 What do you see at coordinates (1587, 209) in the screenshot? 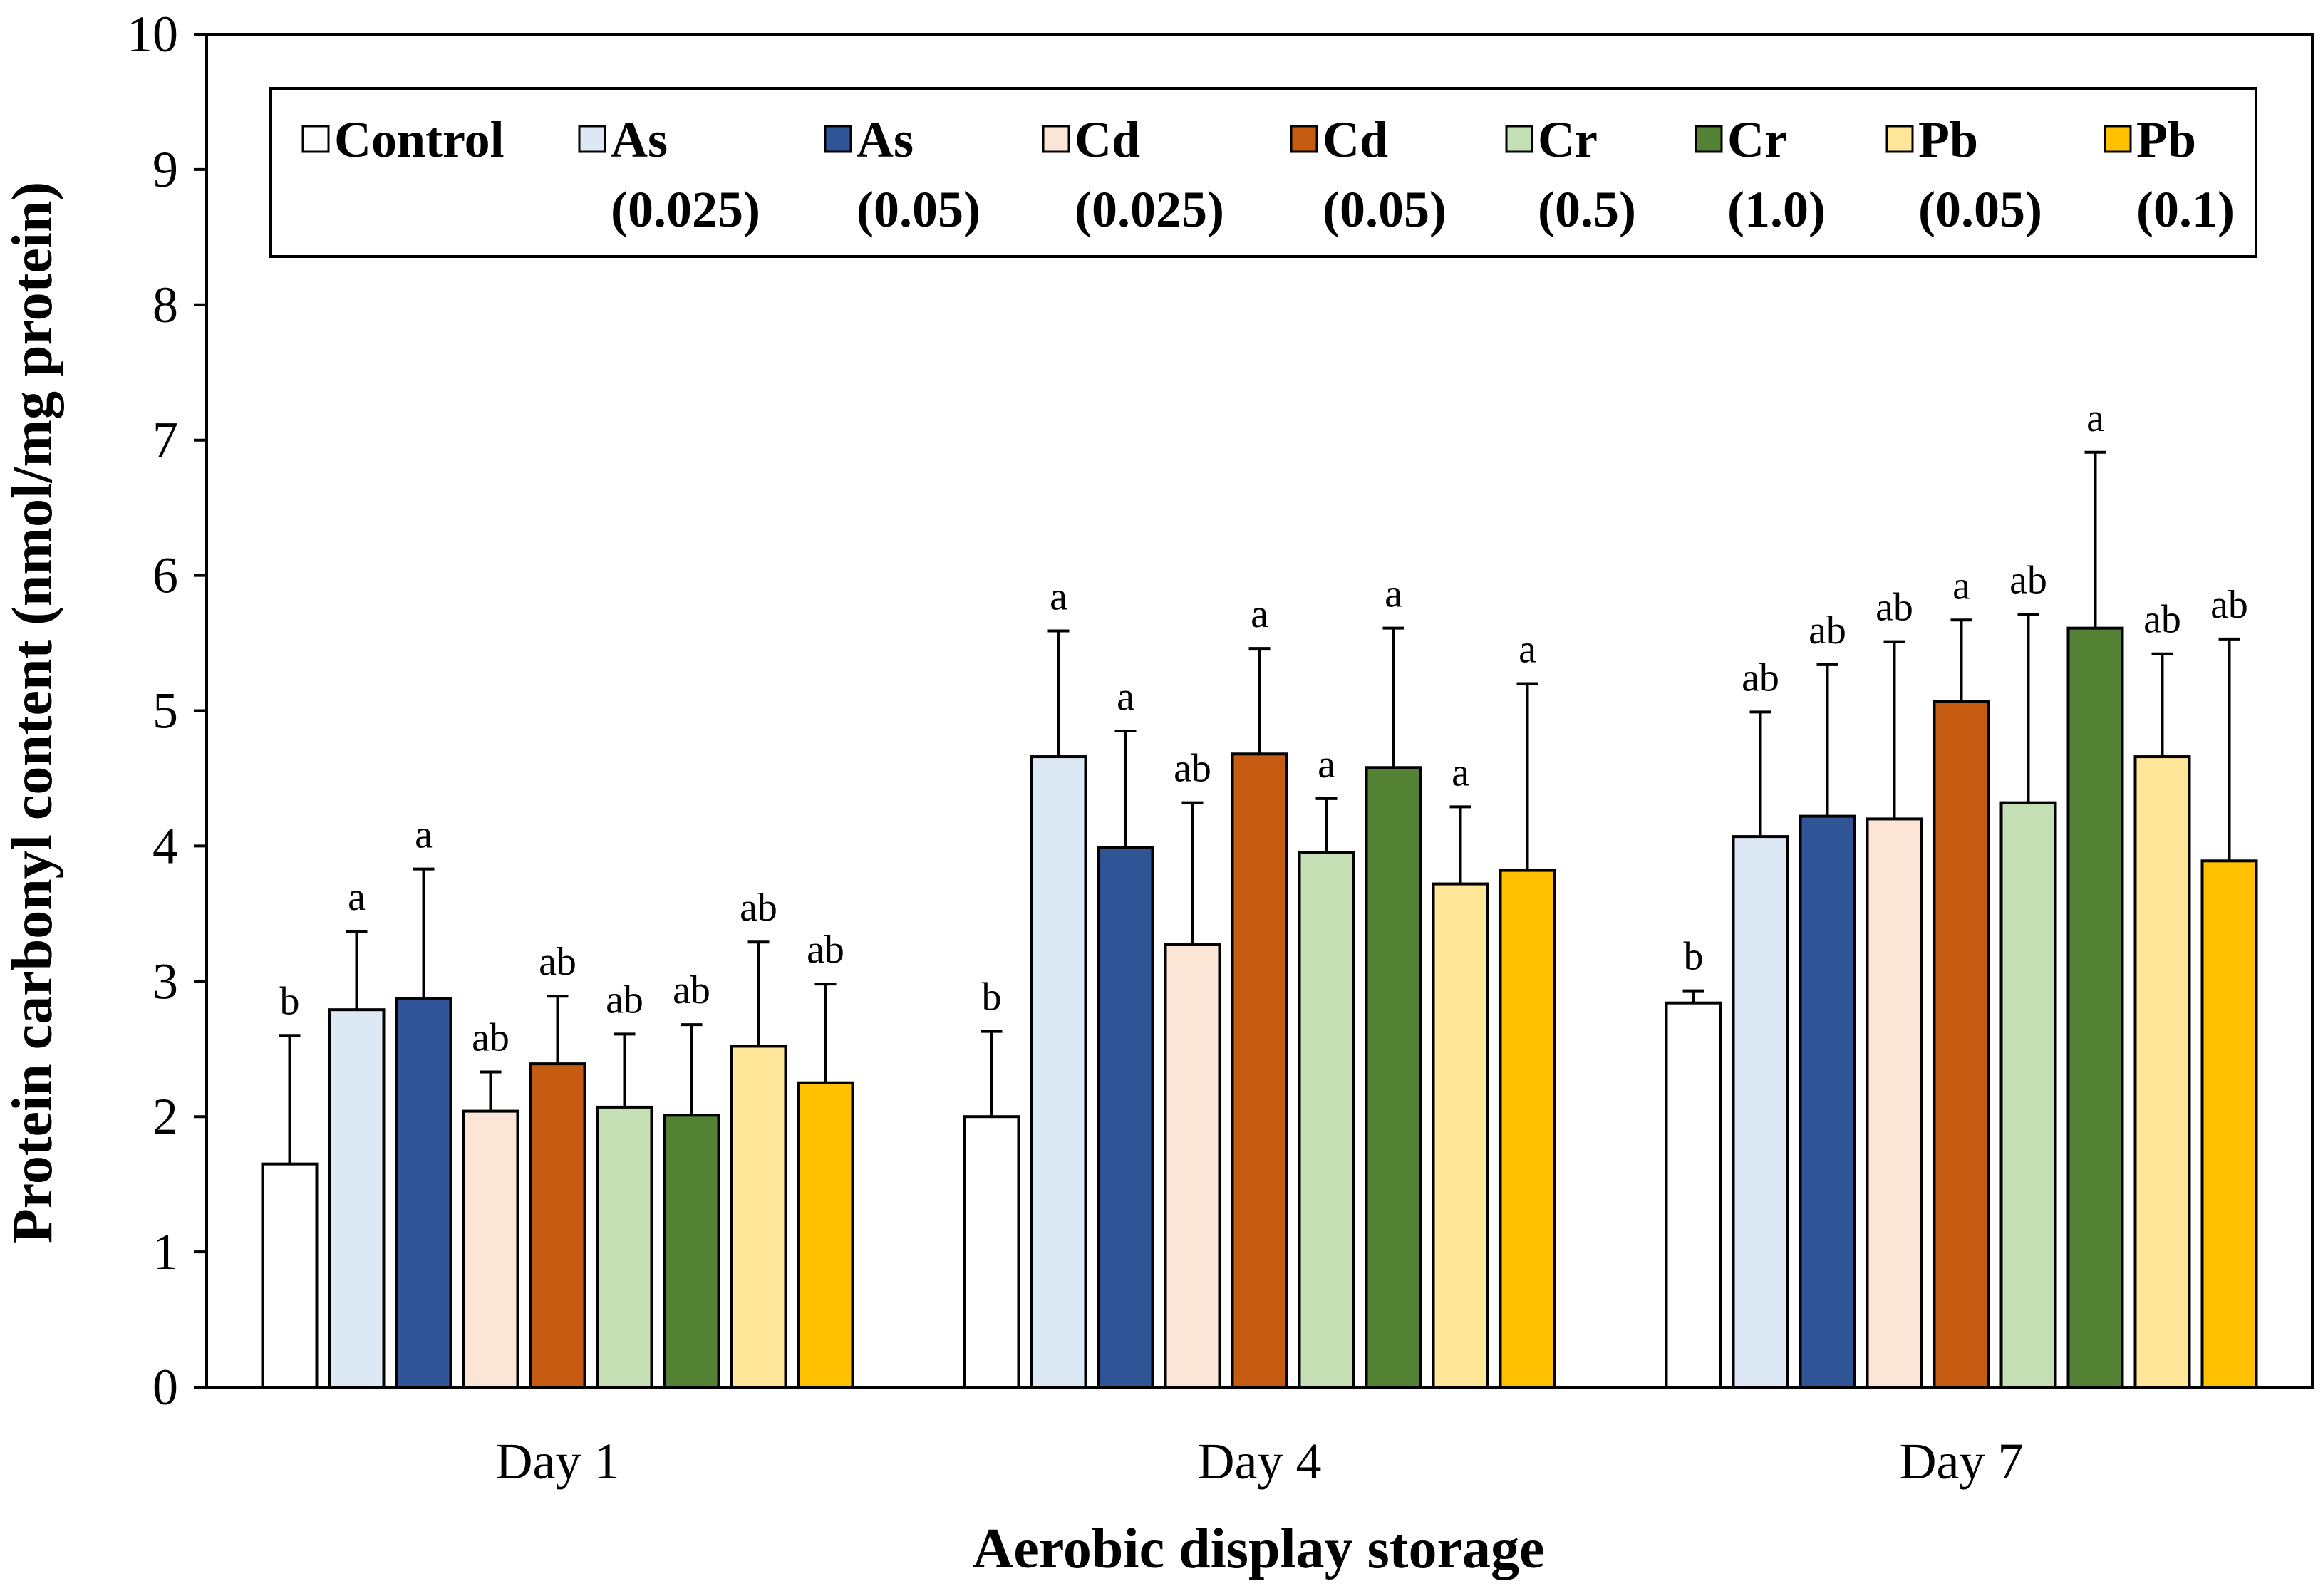
I see `legend-label-dose: (0.5)` at bounding box center [1587, 209].